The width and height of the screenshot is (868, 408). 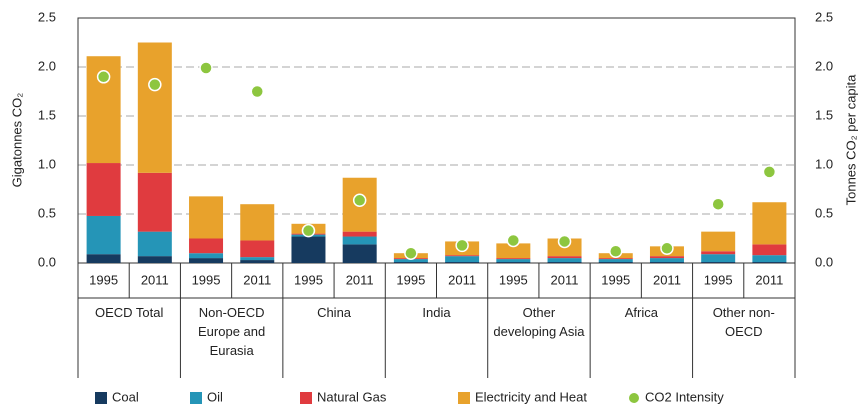 What do you see at coordinates (641, 312) in the screenshot?
I see `group-label: Africa` at bounding box center [641, 312].